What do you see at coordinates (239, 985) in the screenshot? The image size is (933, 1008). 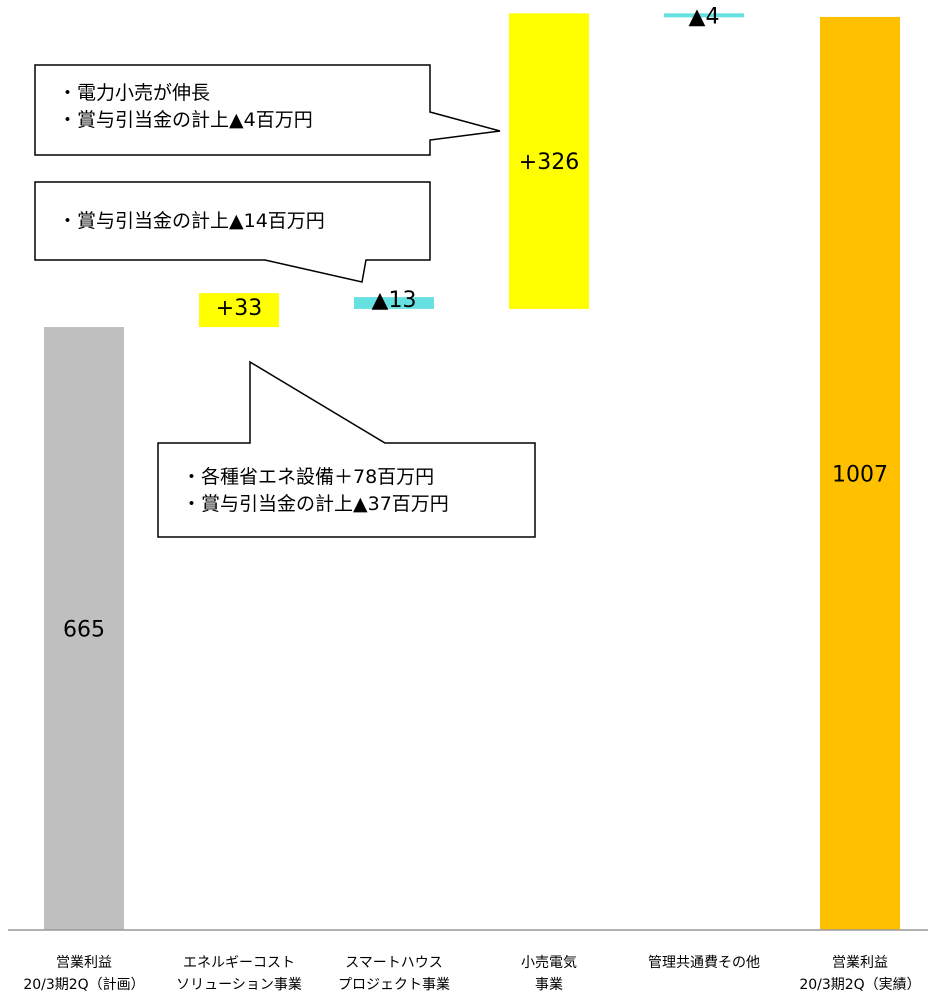 I see `x-tick-label-2-line-2: ソリューション事業` at bounding box center [239, 985].